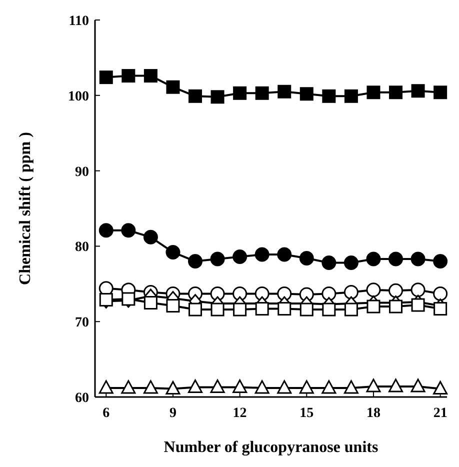  Describe the element at coordinates (373, 413) in the screenshot. I see `x-tick-label: 18` at that location.